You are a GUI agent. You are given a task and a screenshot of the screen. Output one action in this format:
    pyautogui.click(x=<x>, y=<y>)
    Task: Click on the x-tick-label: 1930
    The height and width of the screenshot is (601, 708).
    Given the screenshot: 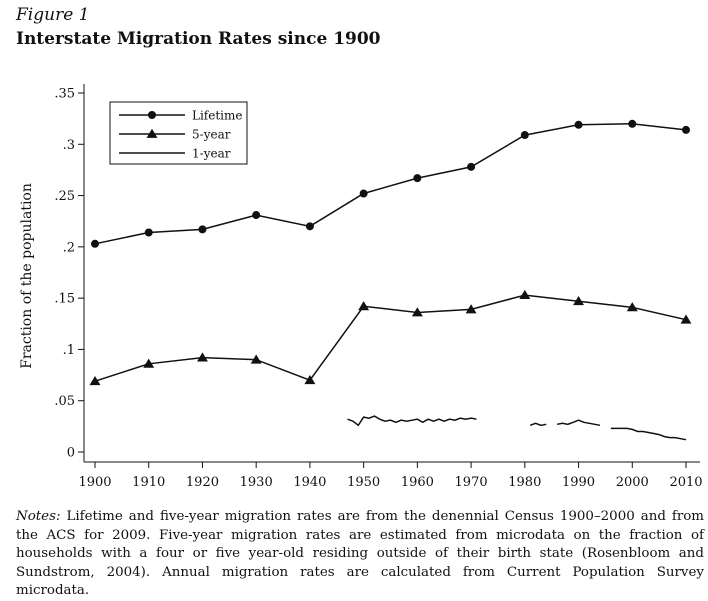 What is the action you would take?
    pyautogui.click(x=256, y=482)
    